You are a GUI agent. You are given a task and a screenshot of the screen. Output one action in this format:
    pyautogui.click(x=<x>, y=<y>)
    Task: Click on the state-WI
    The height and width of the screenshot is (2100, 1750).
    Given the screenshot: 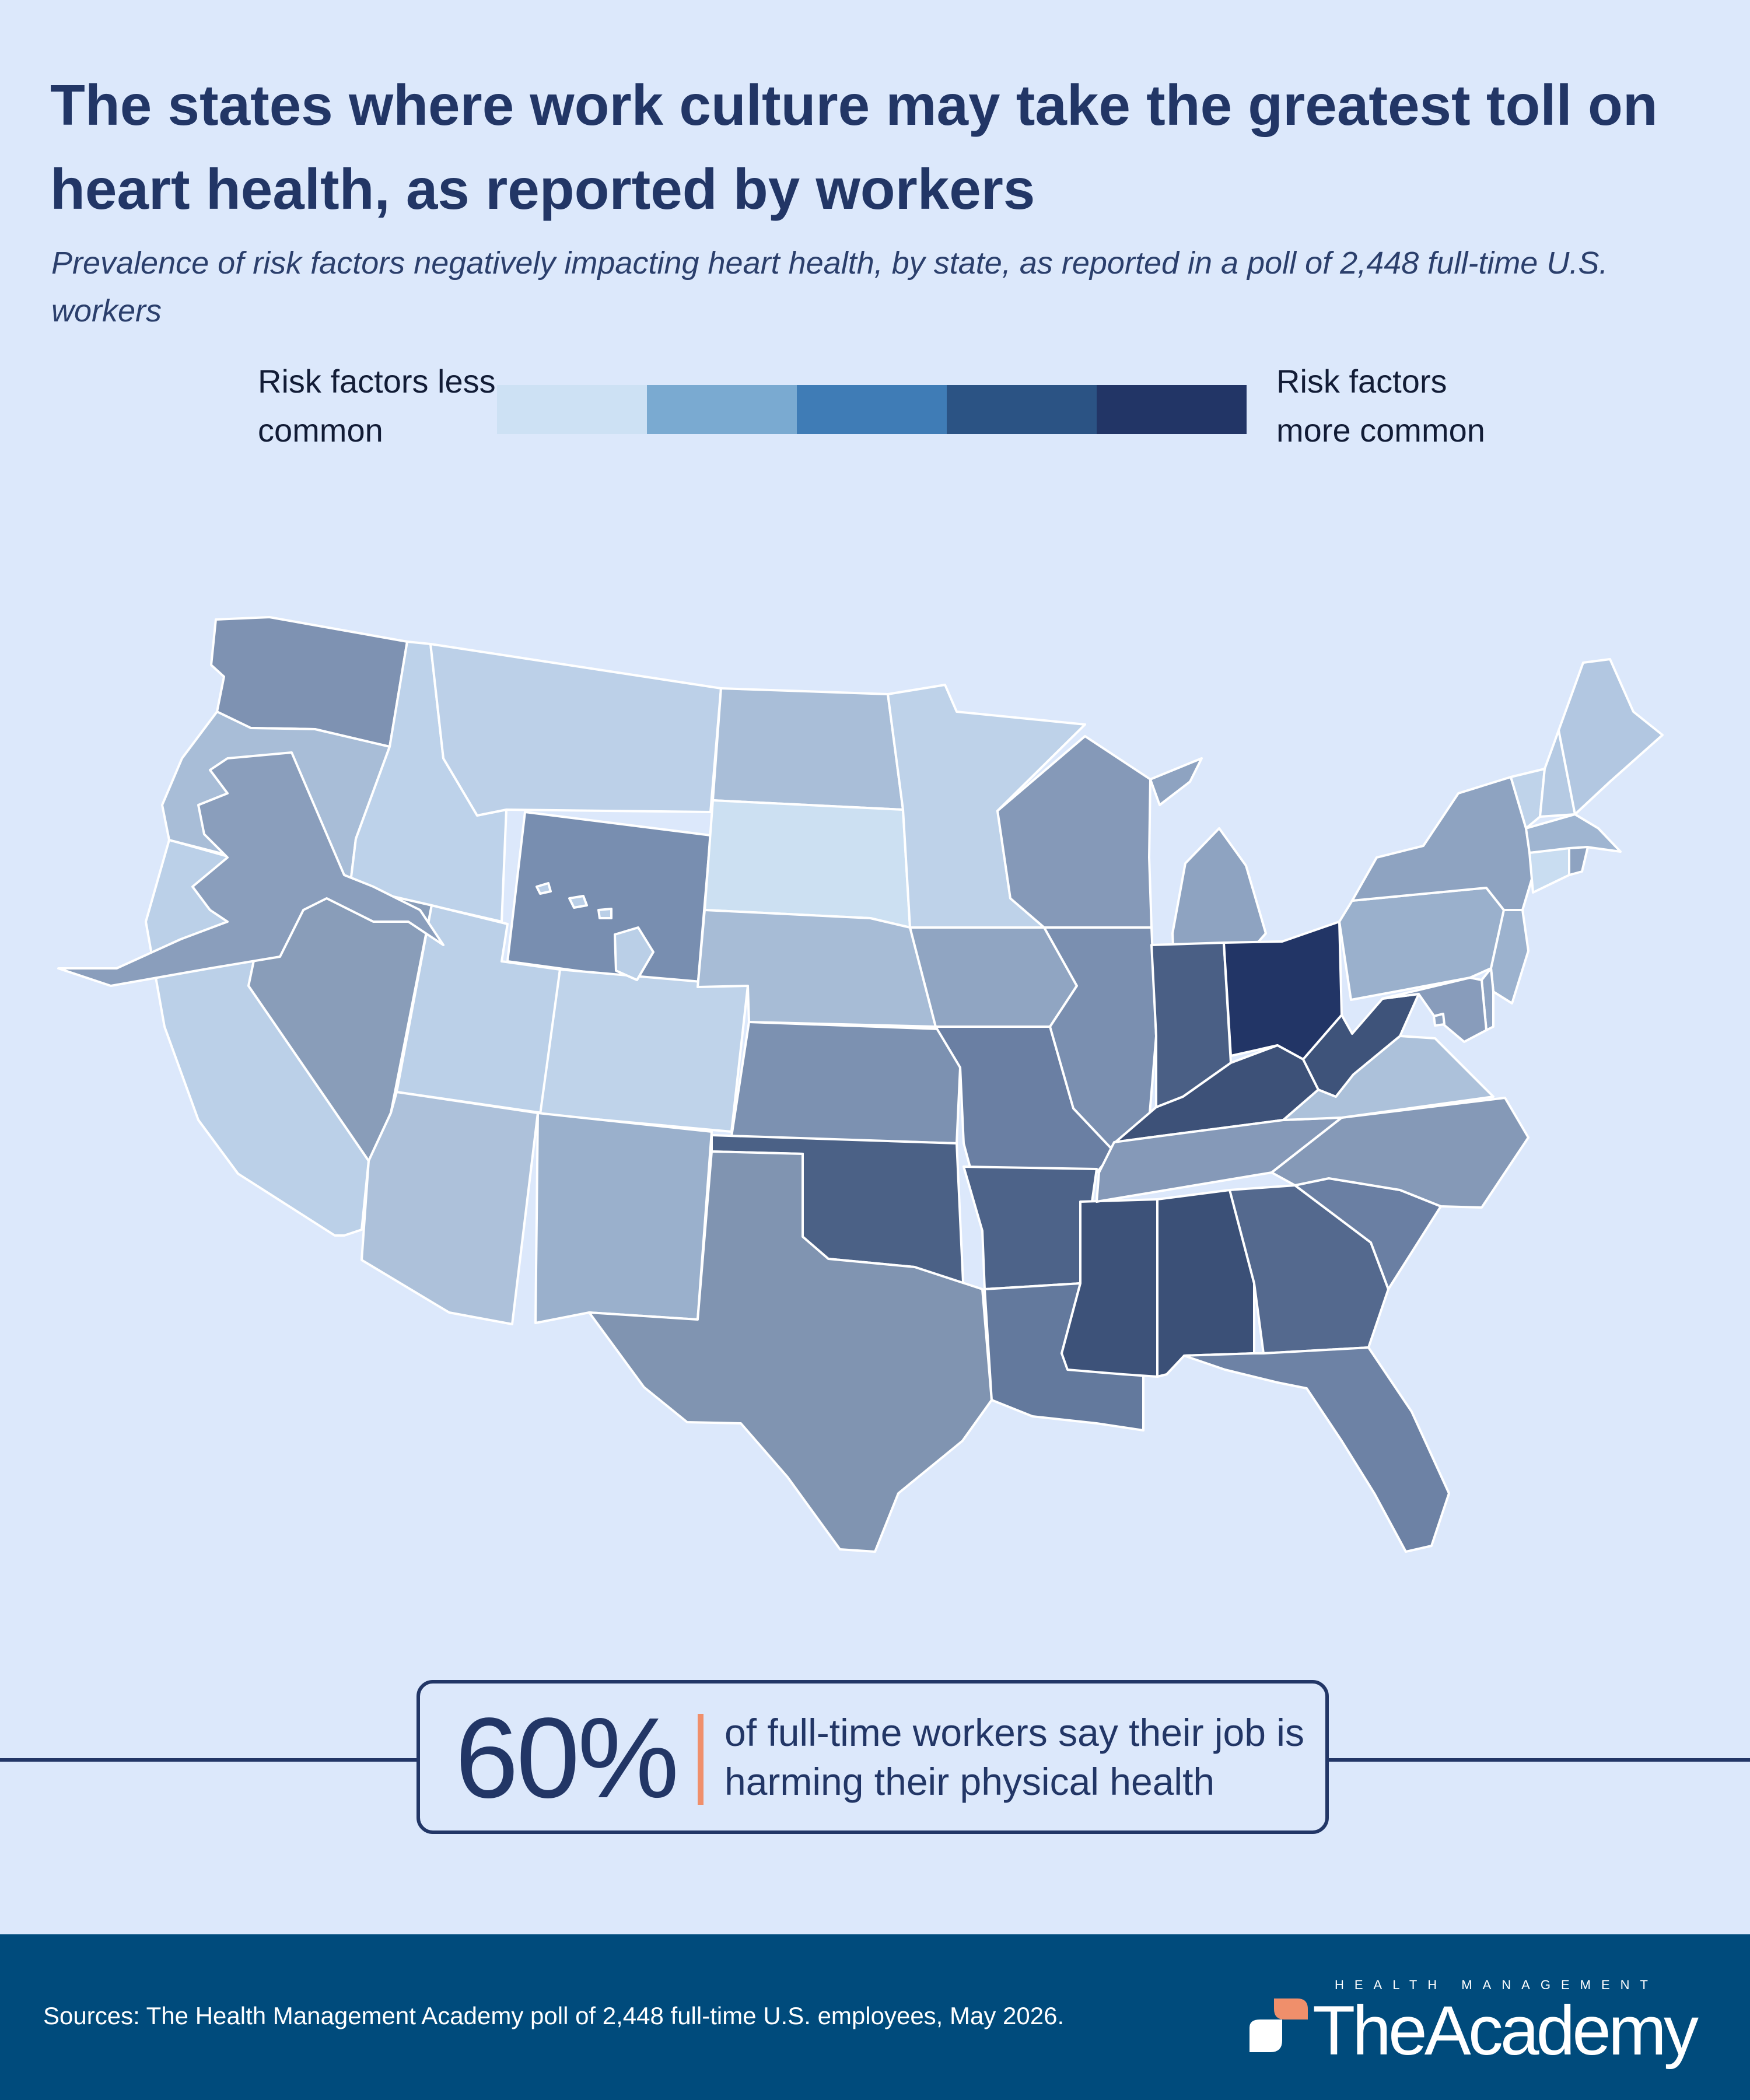 What is the action you would take?
    pyautogui.click(x=1074, y=832)
    